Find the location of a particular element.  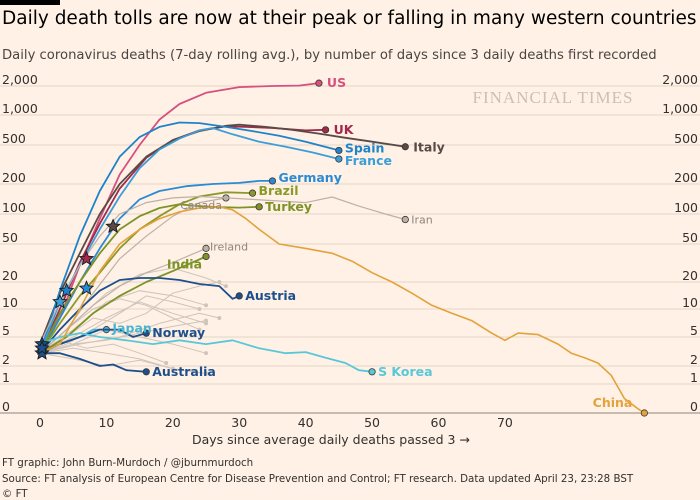

y-tick-label-left: 1 is located at coordinates (6, 377).